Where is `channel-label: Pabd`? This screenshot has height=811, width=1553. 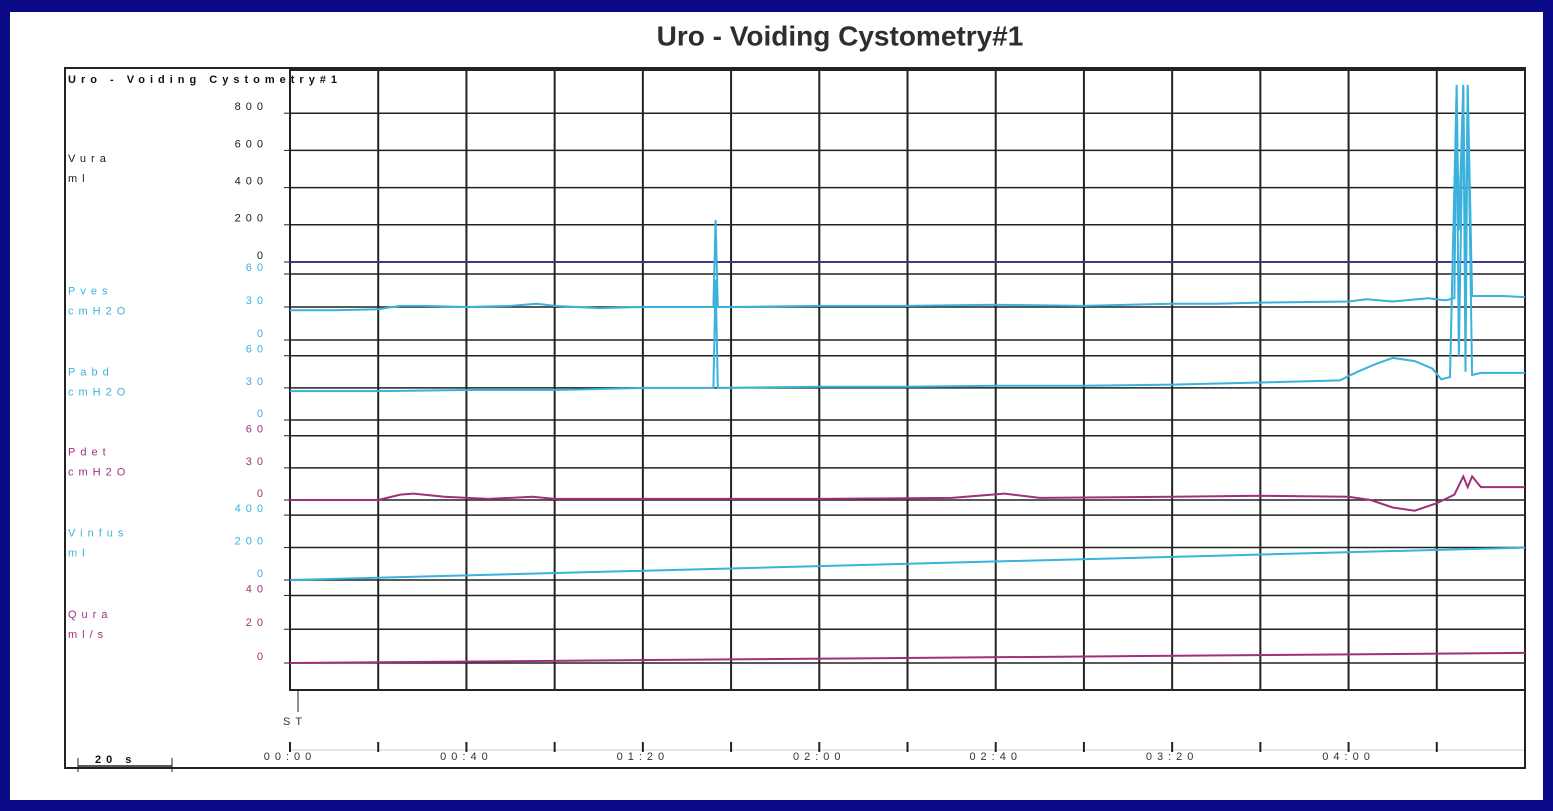 channel-label: Pabd is located at coordinates (91, 372).